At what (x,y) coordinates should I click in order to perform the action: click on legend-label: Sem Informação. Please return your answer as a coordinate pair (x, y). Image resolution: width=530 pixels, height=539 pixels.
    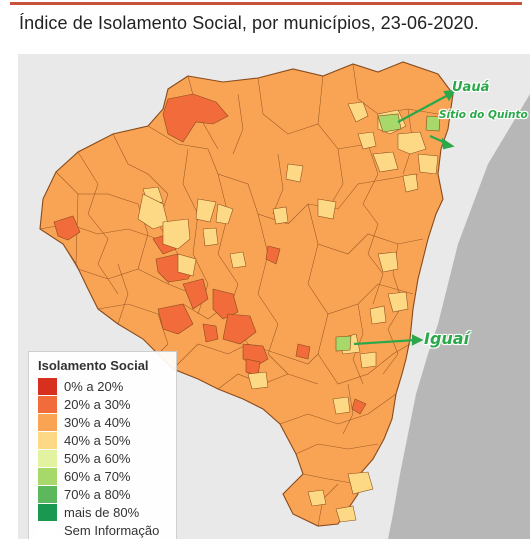
    Looking at the image, I should click on (112, 530).